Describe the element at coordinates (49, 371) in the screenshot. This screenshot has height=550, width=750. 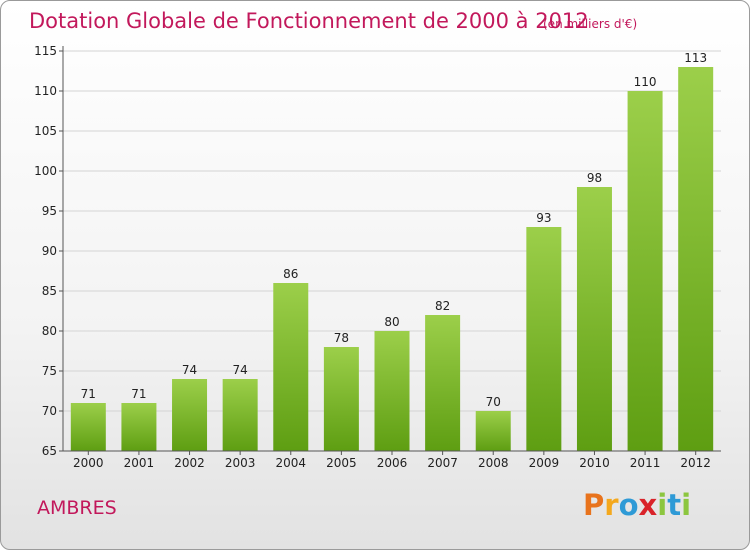
I see `y-tick-label: 75` at that location.